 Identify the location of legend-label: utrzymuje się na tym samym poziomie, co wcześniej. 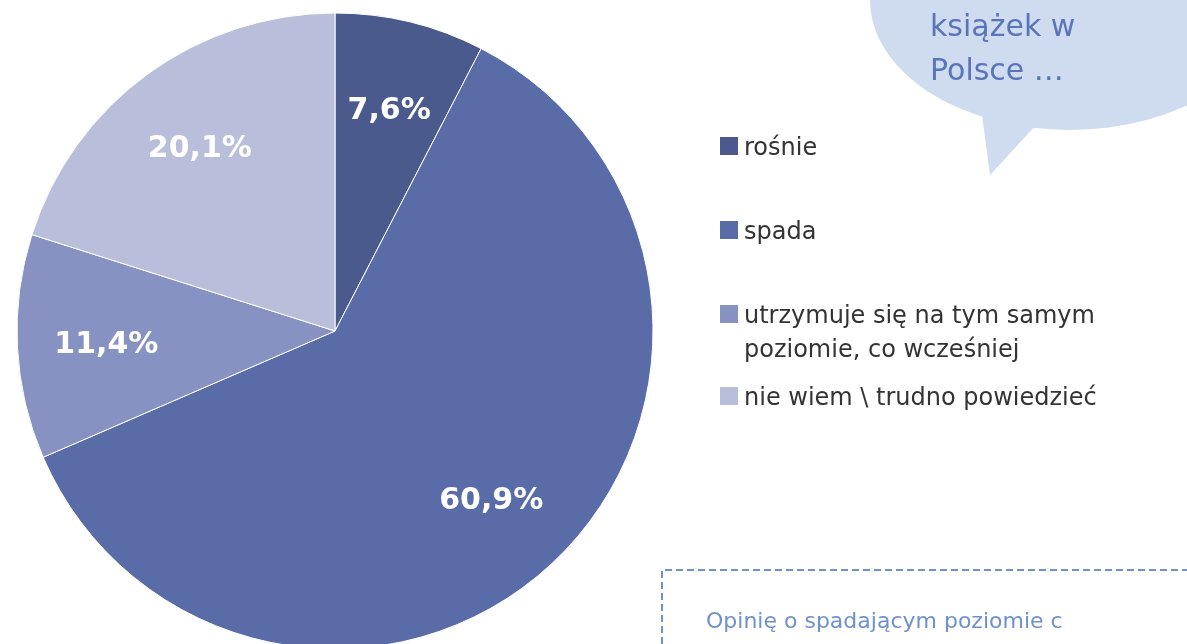
(920, 332).